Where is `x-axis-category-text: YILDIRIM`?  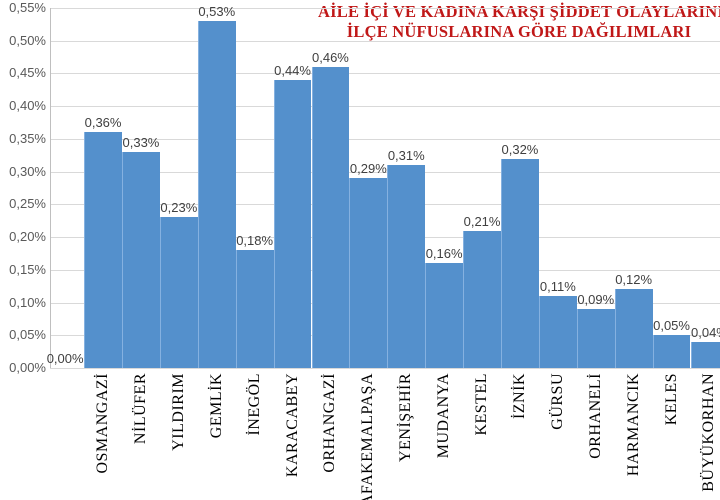
x-axis-category-text: YILDIRIM is located at coordinates (178, 412).